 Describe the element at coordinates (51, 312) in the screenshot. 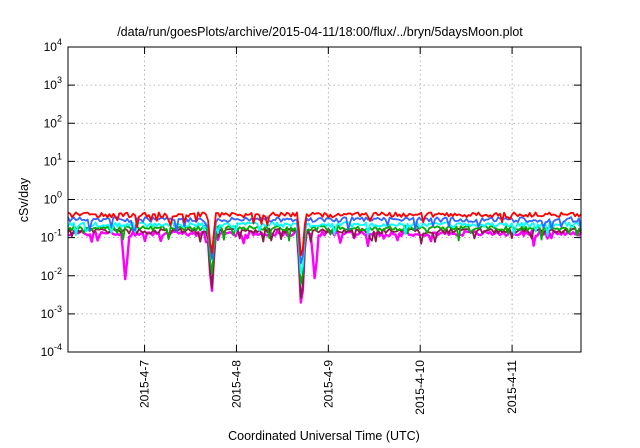

I see `y-tick-label: 10⁻³` at that location.